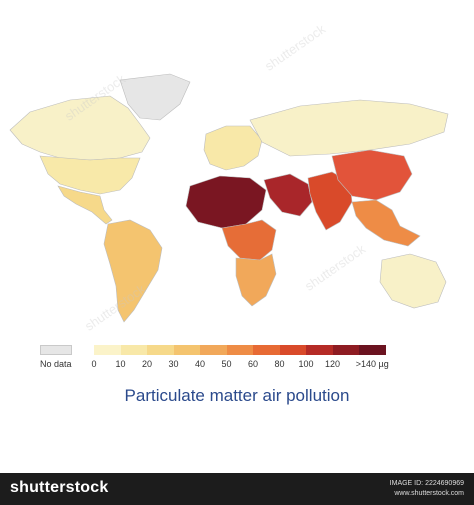 This screenshot has height=505, width=474. Describe the element at coordinates (256, 280) in the screenshot. I see `region-southern-africa` at that location.